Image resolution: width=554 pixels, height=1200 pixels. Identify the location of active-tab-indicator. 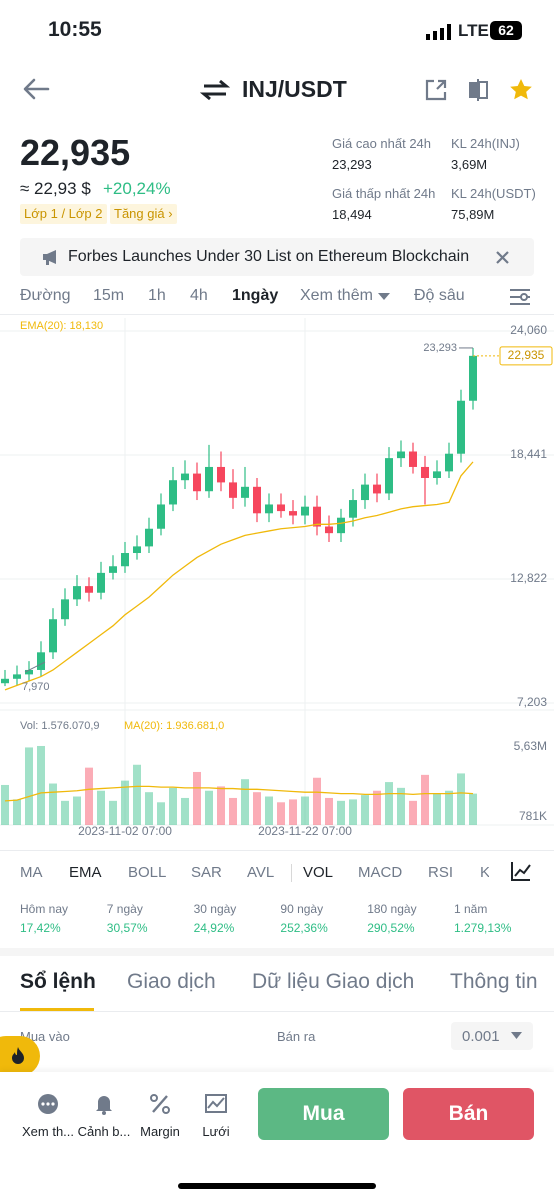
(57, 1009).